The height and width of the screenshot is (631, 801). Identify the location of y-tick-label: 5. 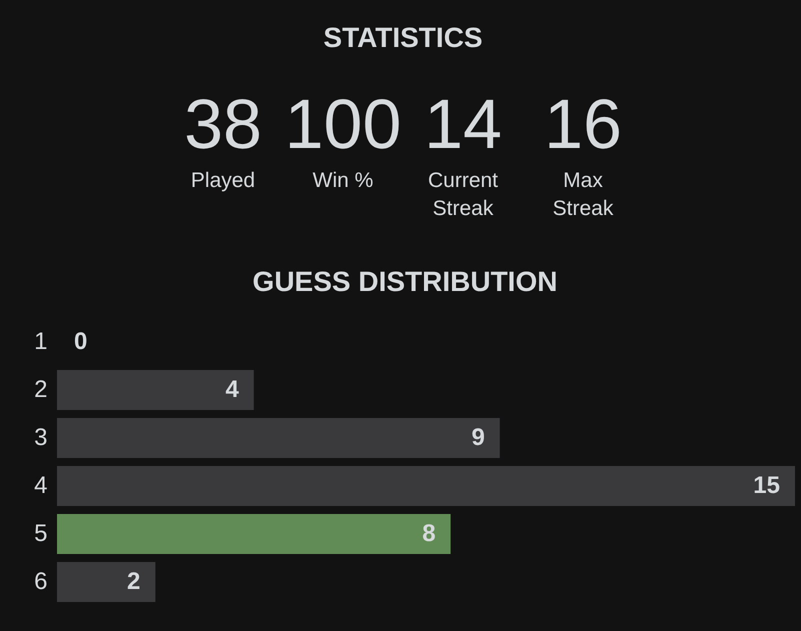
(41, 533).